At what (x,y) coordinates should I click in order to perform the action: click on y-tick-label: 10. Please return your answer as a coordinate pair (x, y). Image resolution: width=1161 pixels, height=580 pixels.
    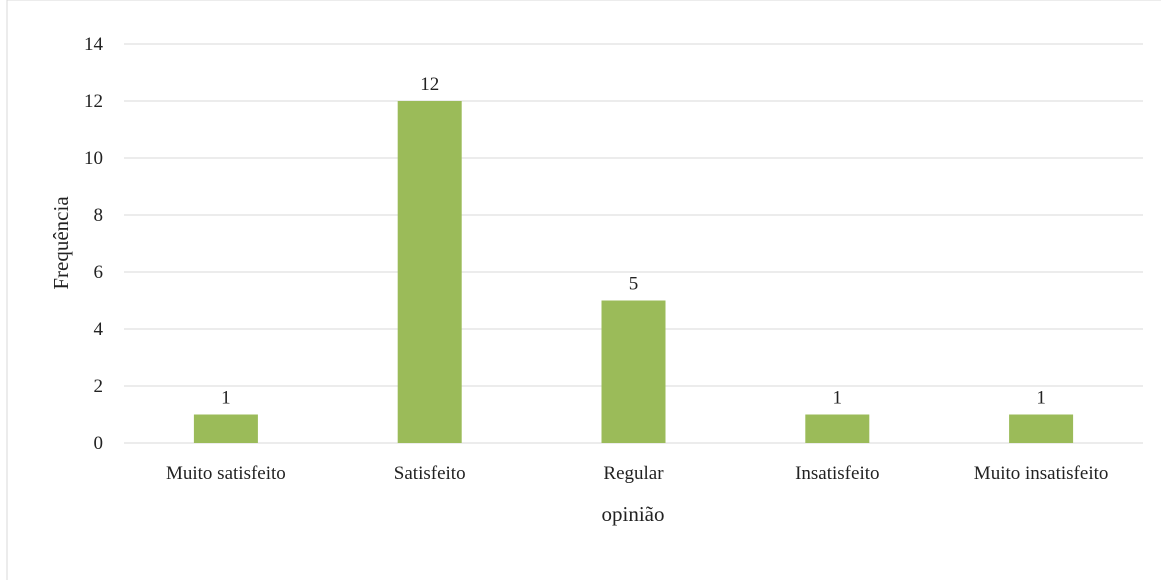
    Looking at the image, I should click on (93, 158).